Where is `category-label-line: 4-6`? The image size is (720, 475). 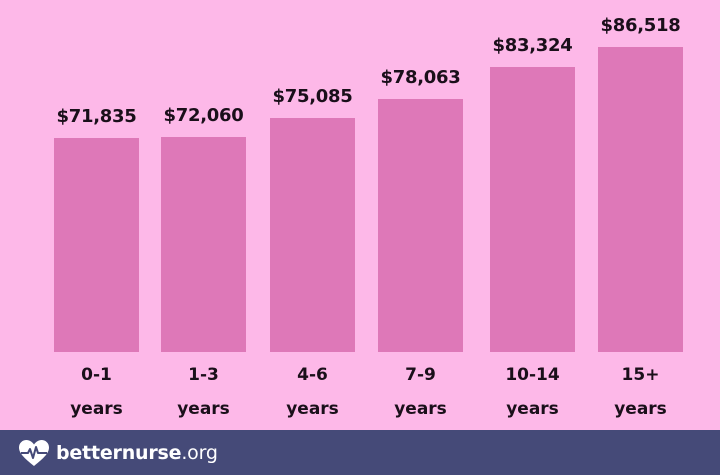
category-label-line: 4-6 is located at coordinates (312, 375).